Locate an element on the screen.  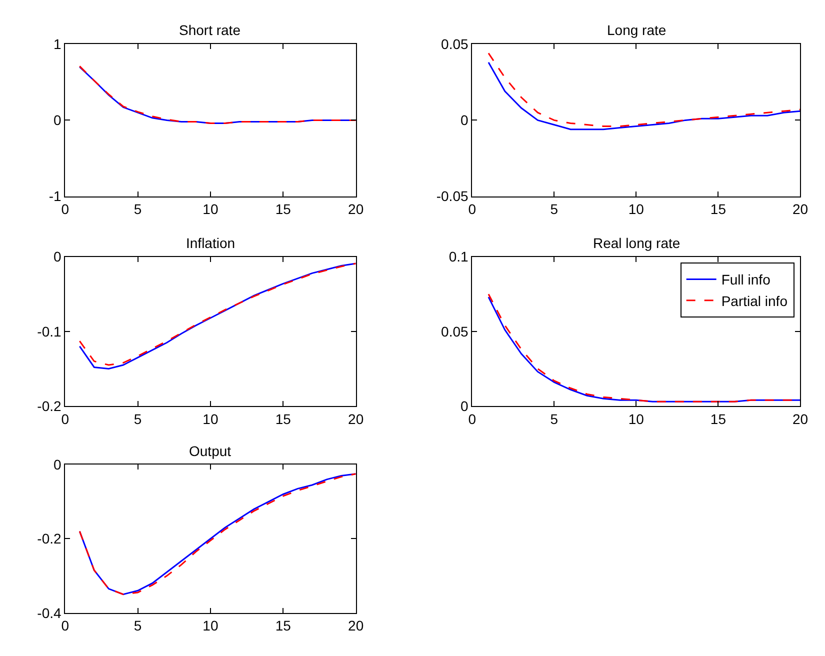
y-tick-label: 0.1 is located at coordinates (458, 256).